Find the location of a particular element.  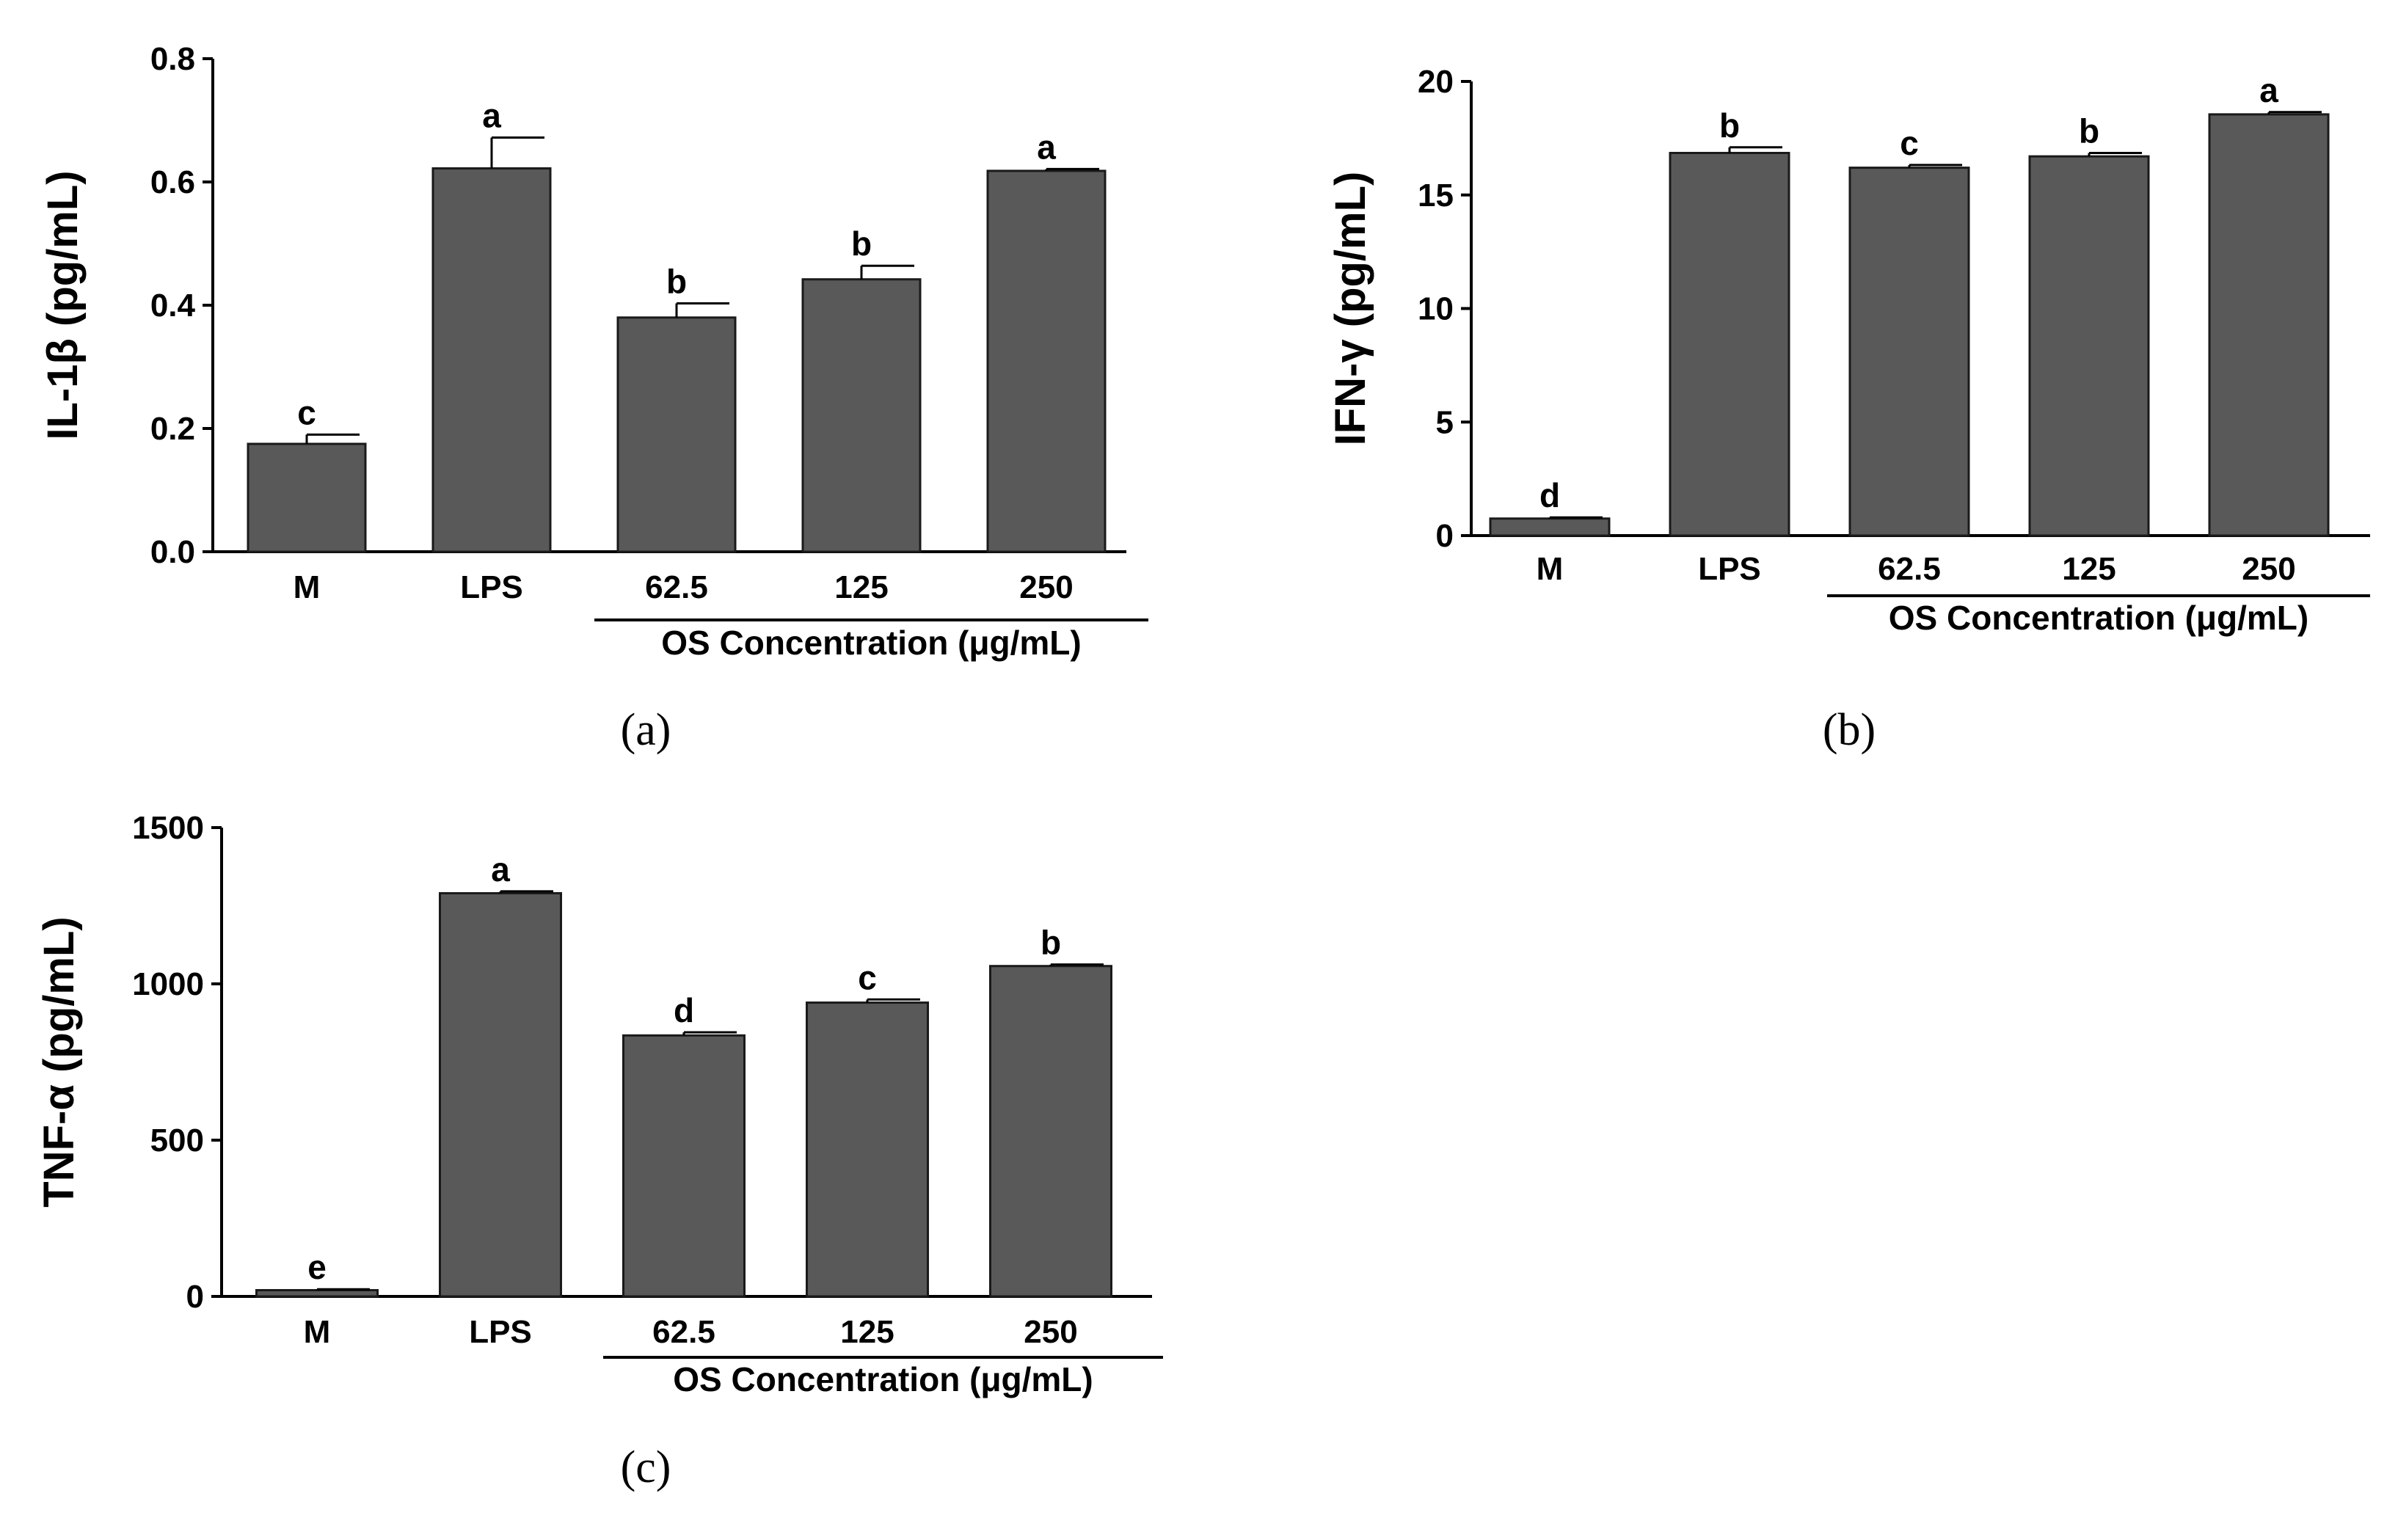

y-axis-label: TNF-α (pg/mL) is located at coordinates (59, 1061).